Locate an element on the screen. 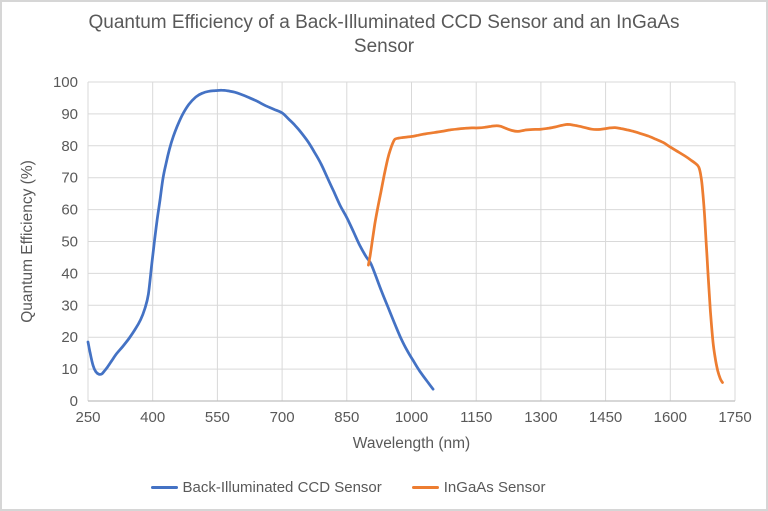 Image resolution: width=768 pixels, height=511 pixels. y-tick-label: 30 is located at coordinates (69, 305).